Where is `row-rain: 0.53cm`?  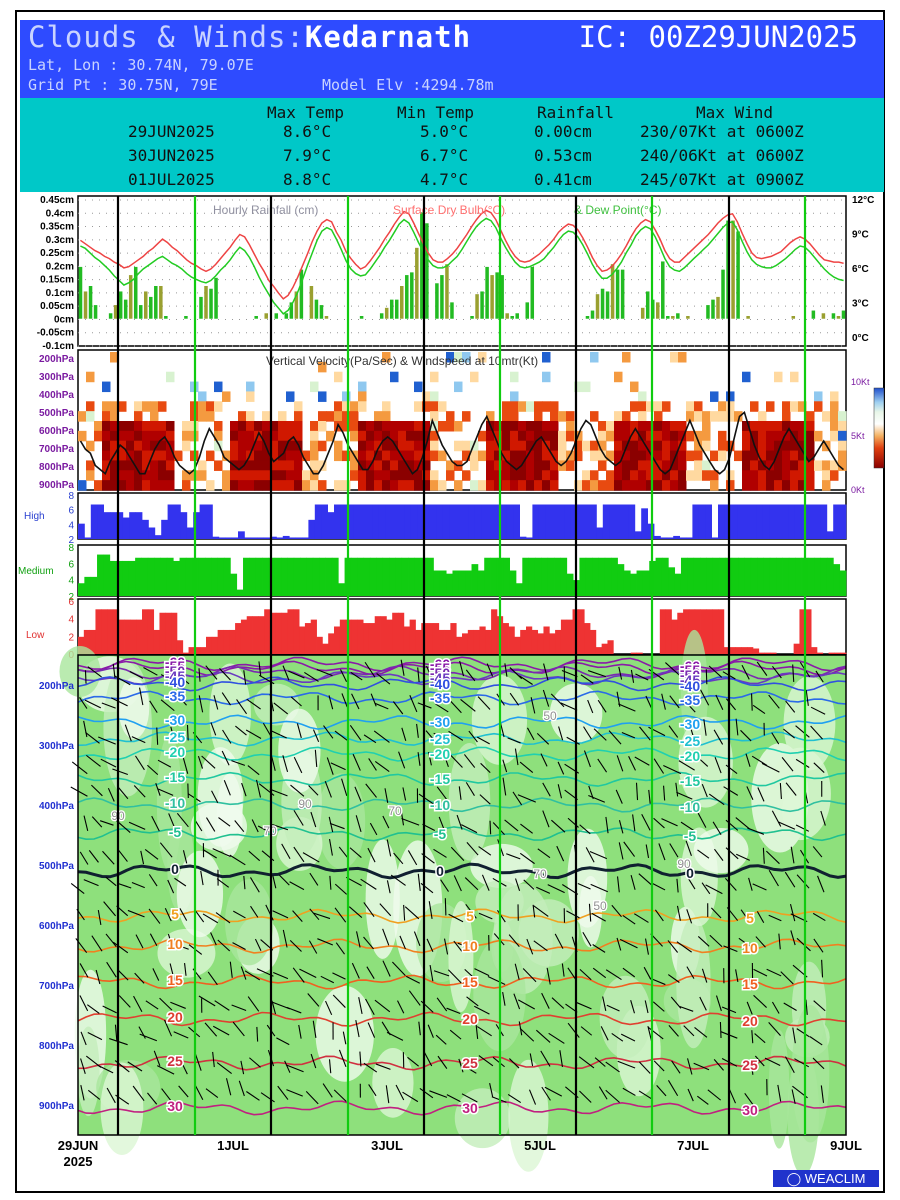 row-rain: 0.53cm is located at coordinates (563, 155).